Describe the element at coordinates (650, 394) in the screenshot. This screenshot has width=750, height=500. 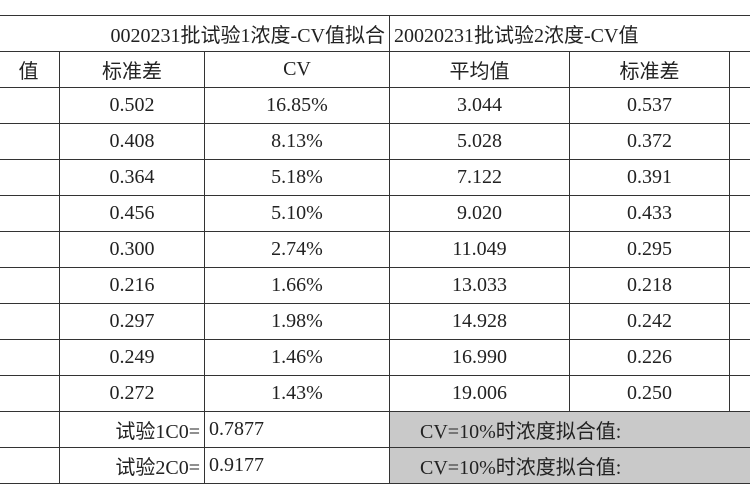
I see `cell: 0.250` at that location.